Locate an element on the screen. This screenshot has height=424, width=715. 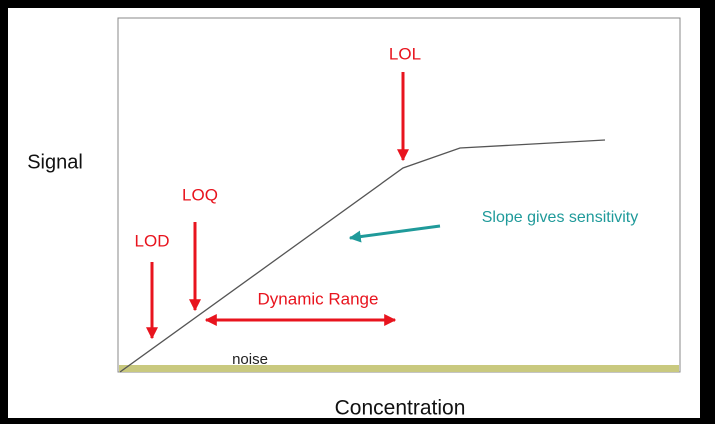
lod-label: LOD is located at coordinates (152, 240).